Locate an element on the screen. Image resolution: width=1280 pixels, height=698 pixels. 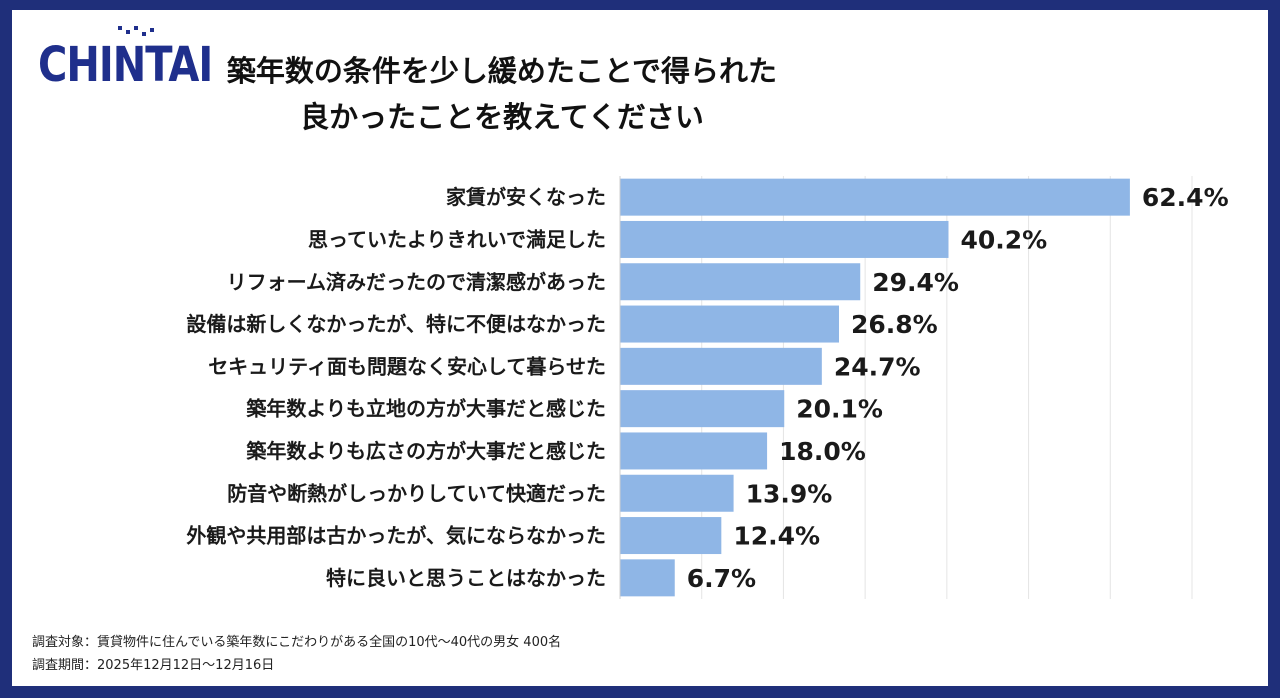
category-label: 防音や断熱がしっかりしていて快適だった is located at coordinates (416, 493).